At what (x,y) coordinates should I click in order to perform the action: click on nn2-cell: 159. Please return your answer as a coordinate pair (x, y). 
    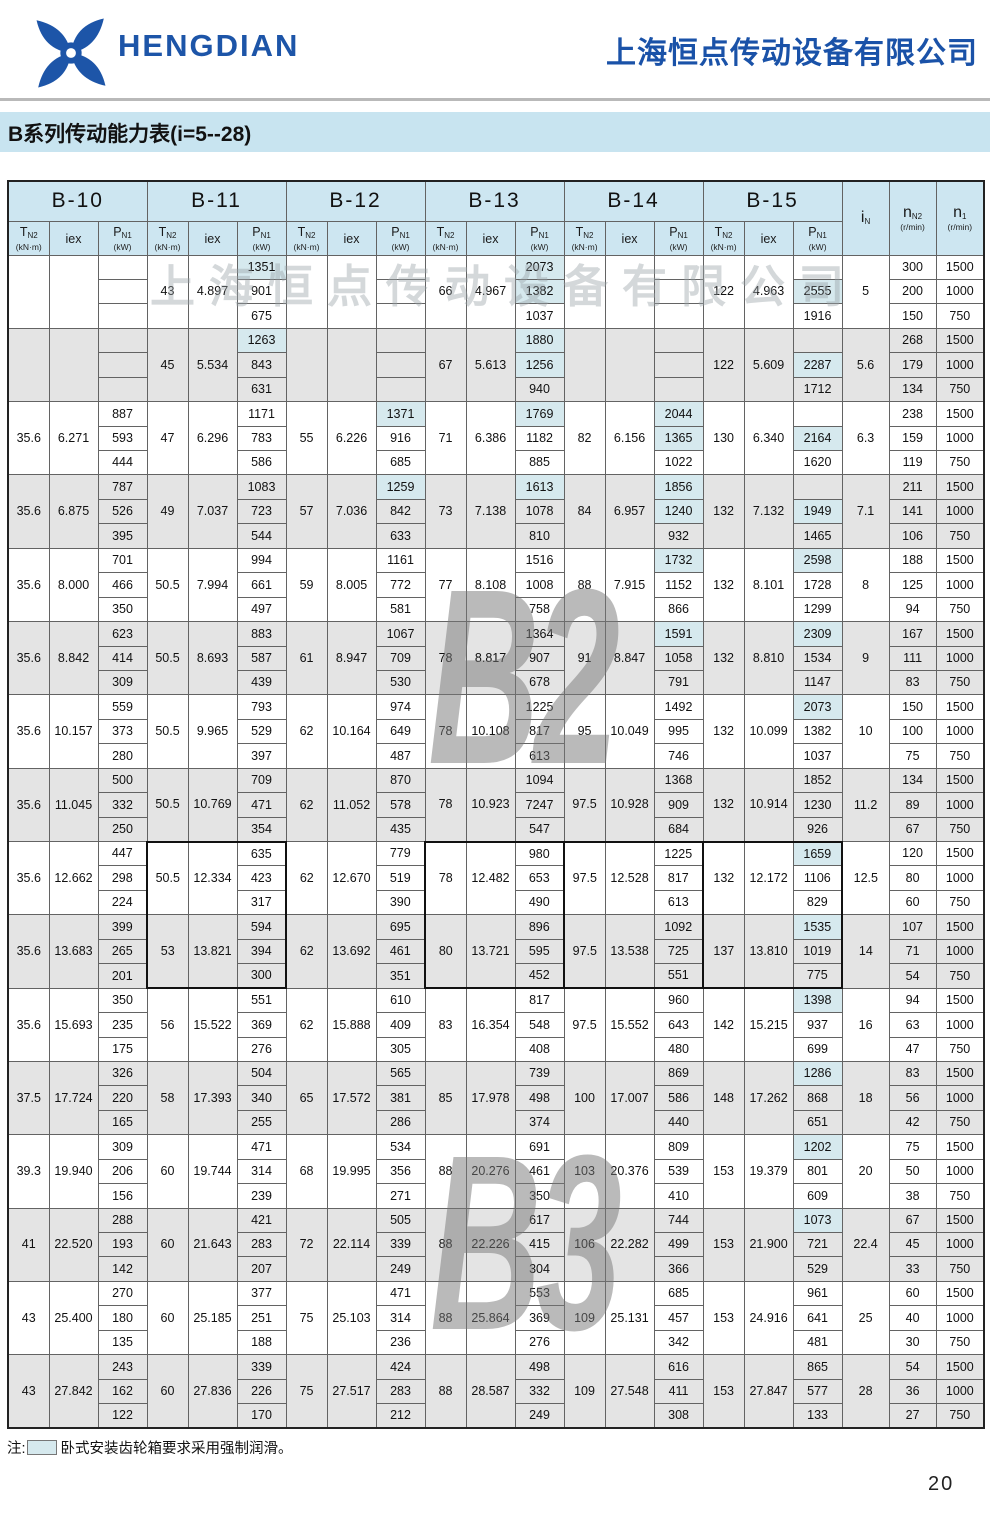
    Looking at the image, I should click on (912, 438).